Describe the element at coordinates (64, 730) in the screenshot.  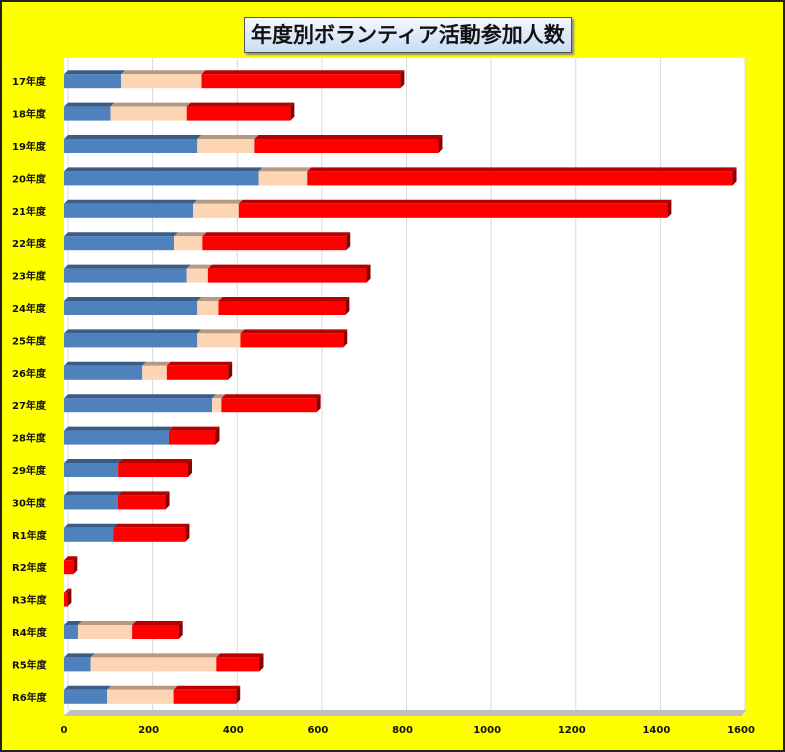
I see `x-tick-label: 0` at that location.